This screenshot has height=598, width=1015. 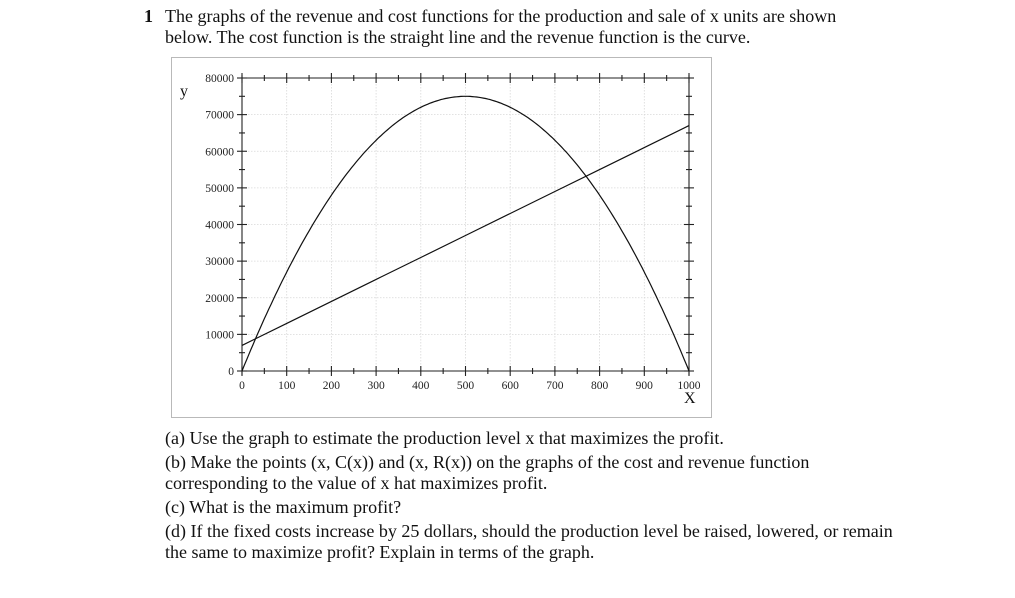 I want to click on x-tick-label: 1000, so click(x=689, y=386).